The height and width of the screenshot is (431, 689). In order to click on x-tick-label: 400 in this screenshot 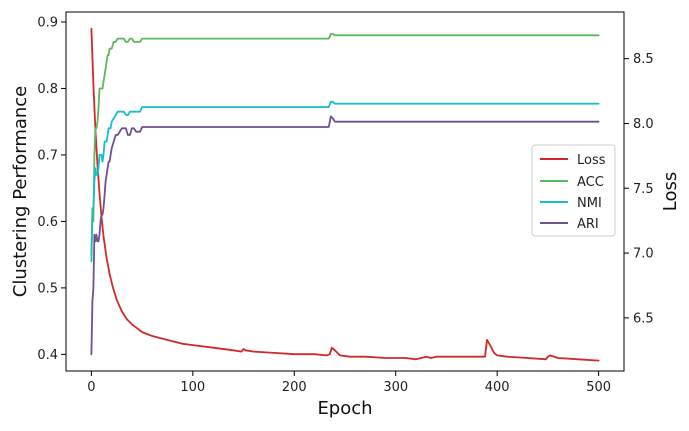, I will do `click(497, 387)`.